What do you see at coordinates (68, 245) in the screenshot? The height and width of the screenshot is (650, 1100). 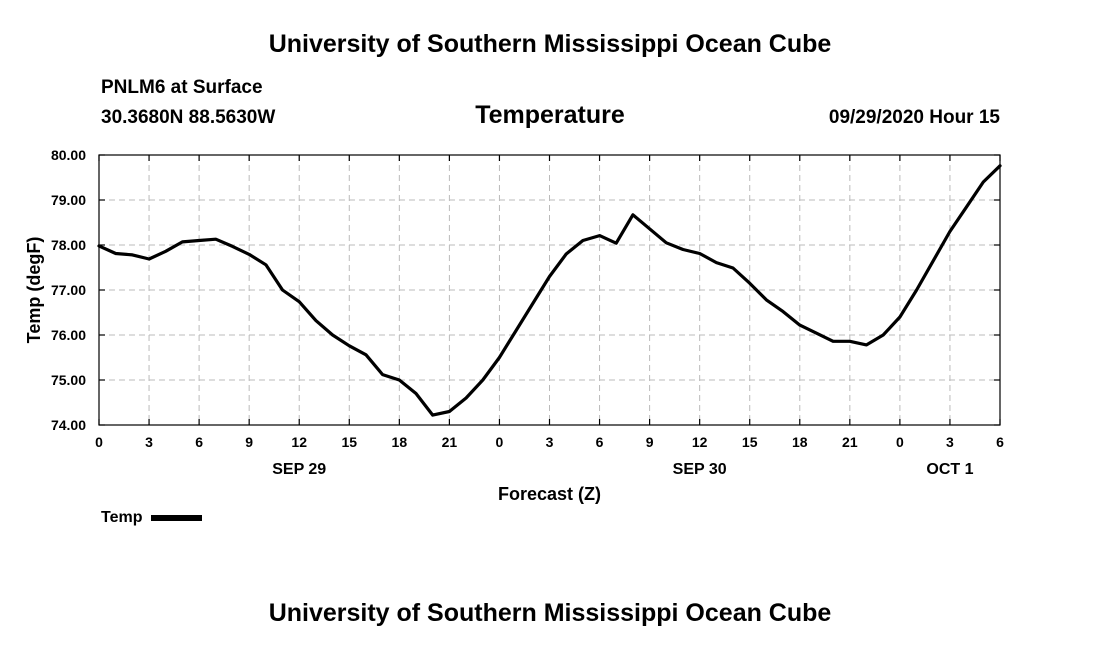 I see `y-tick-label: 78.00` at bounding box center [68, 245].